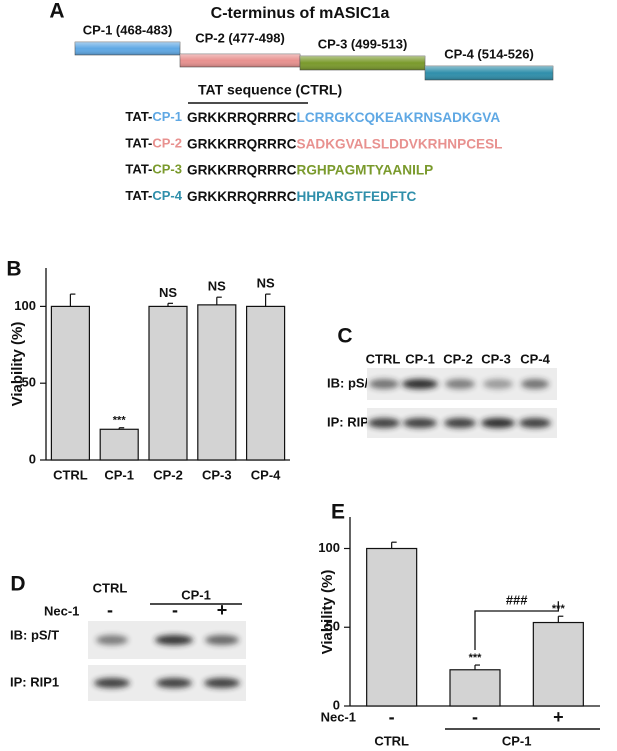 This screenshot has height=751, width=617. Describe the element at coordinates (516, 626) in the screenshot. I see `comparison-bracket` at that location.